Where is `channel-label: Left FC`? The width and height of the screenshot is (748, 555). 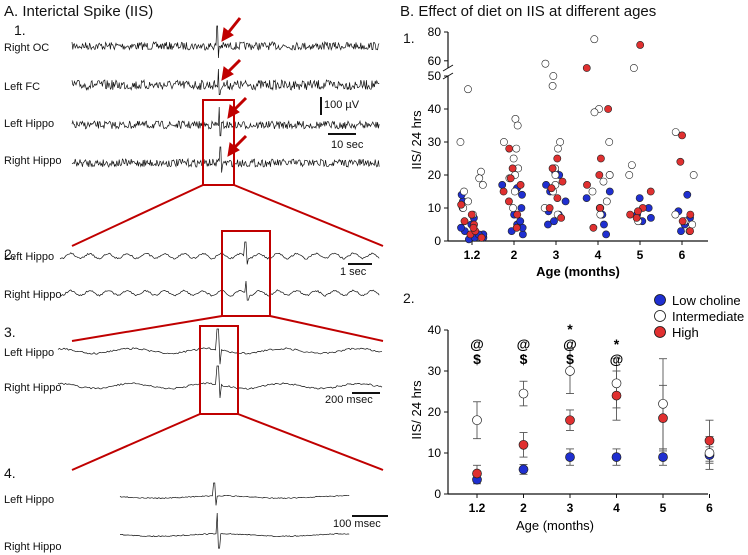
channel-label: Left FC is located at coordinates (22, 87).